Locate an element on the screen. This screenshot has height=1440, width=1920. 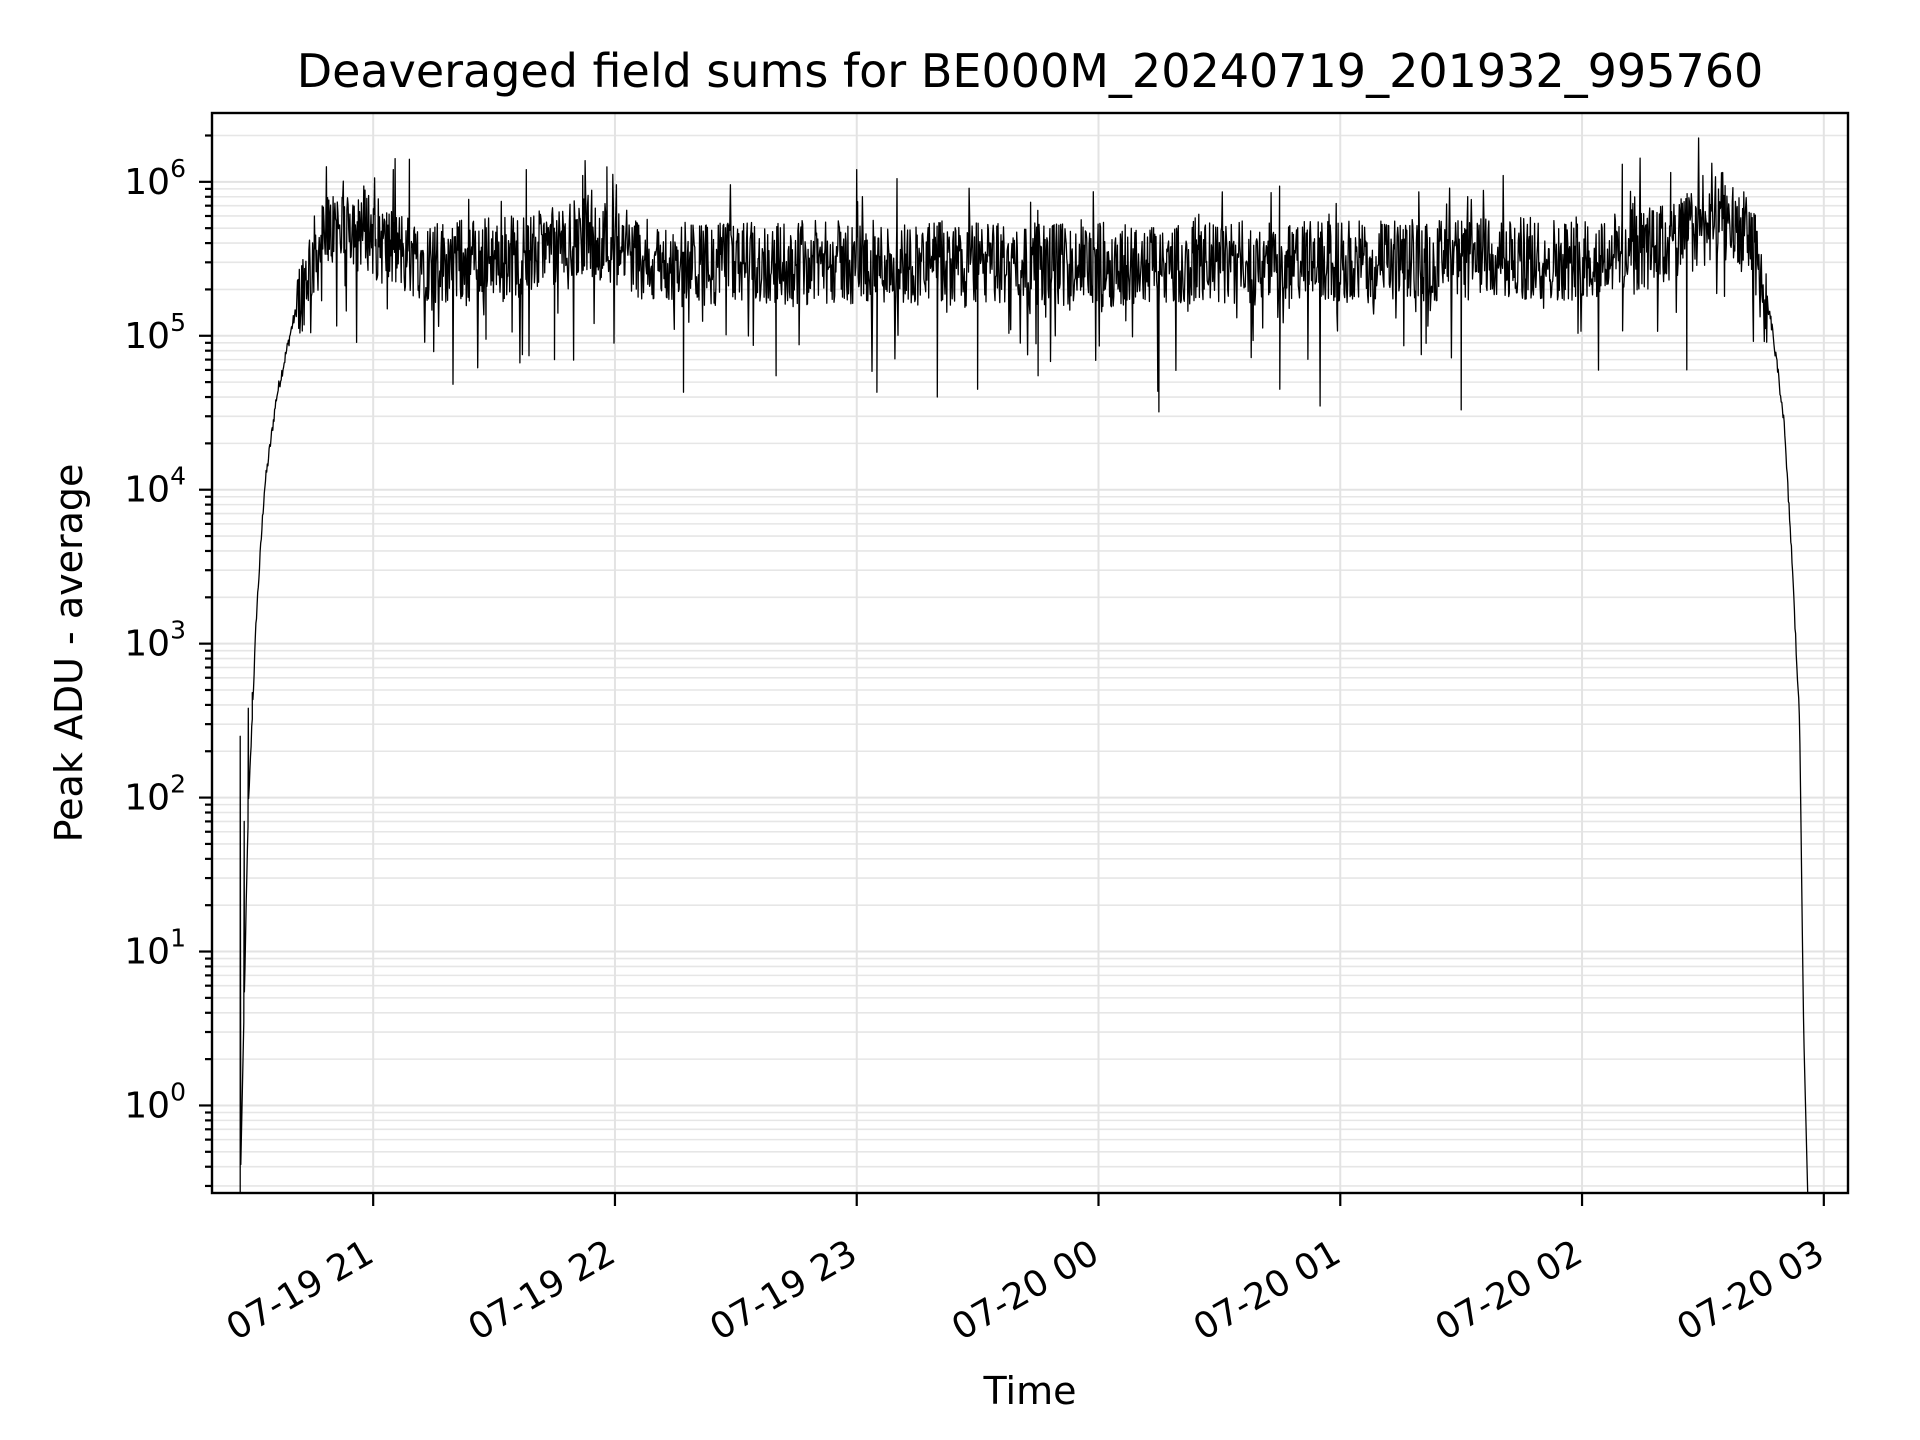
y-tick-label: 10² is located at coordinates (155, 794).